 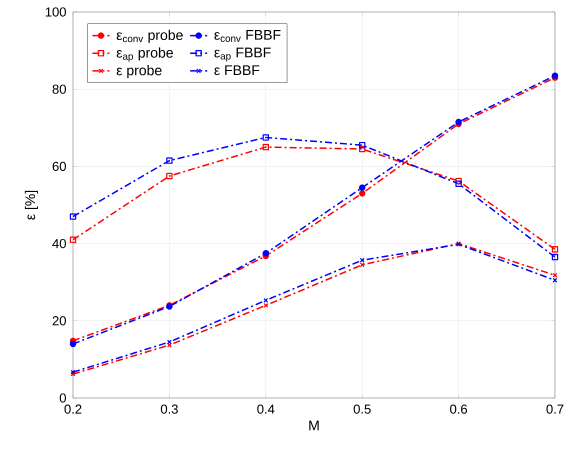 I want to click on y-tick-label: 20, so click(x=59, y=321).